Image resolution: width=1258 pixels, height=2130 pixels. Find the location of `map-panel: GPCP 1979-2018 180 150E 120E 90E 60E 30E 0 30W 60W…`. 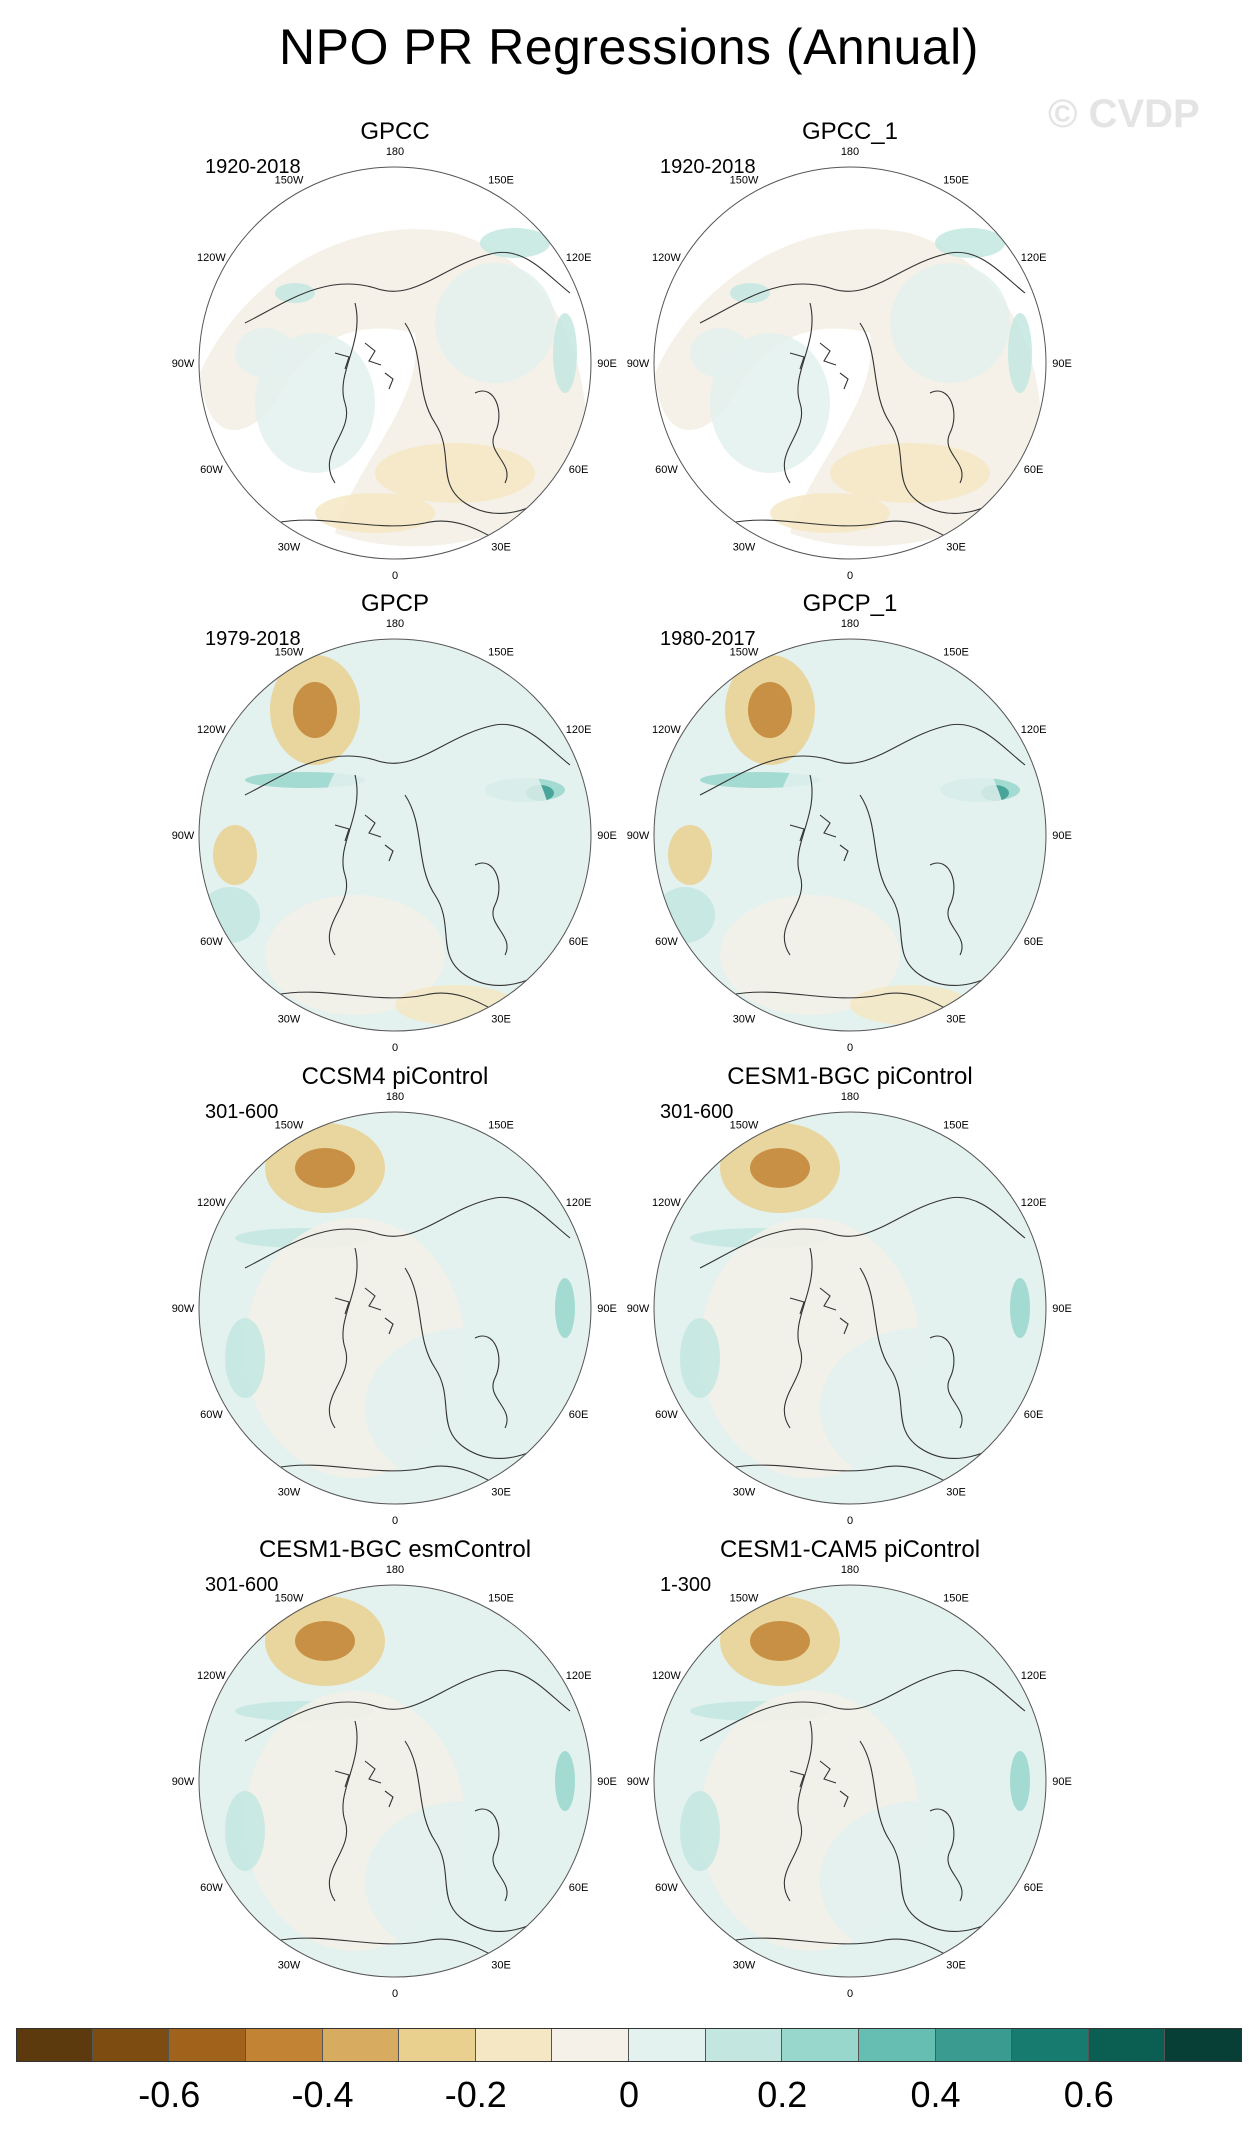

map-panel: GPCP 1979-2018 180 150E 120E 90E 60E 30E 0 30W 60W… is located at coordinates (463, 825).